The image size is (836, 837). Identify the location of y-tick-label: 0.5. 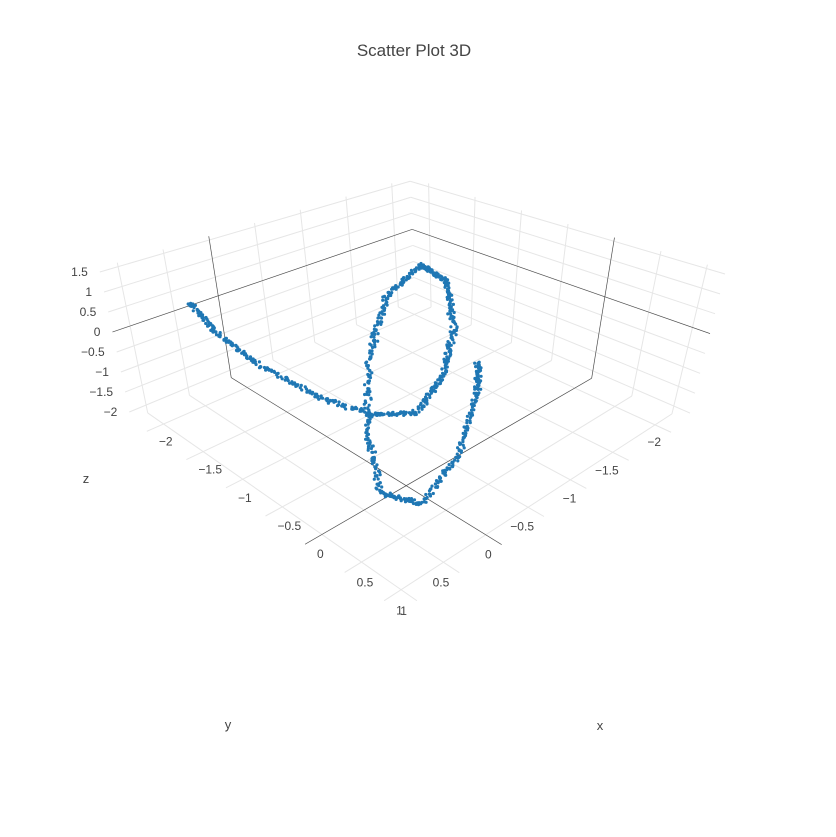
(441, 583).